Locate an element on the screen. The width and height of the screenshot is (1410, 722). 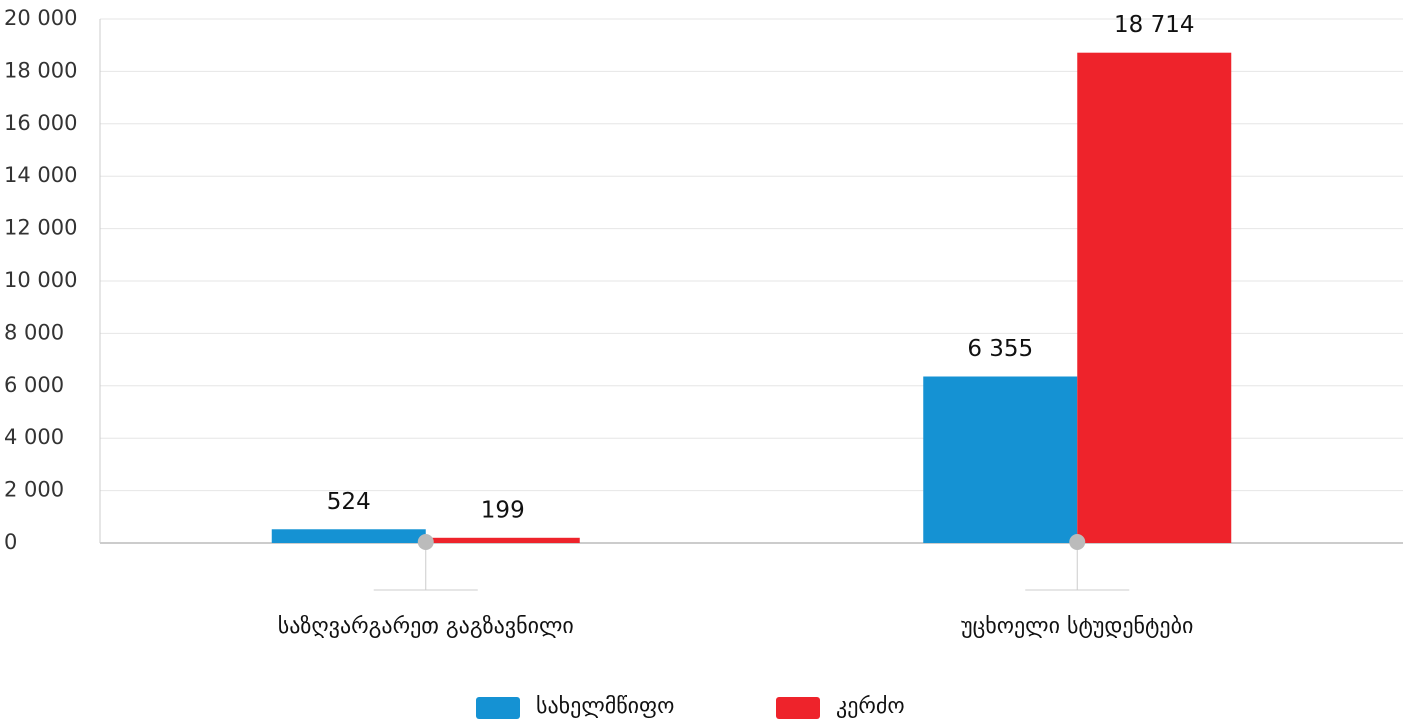
value-label: 524 is located at coordinates (349, 502).